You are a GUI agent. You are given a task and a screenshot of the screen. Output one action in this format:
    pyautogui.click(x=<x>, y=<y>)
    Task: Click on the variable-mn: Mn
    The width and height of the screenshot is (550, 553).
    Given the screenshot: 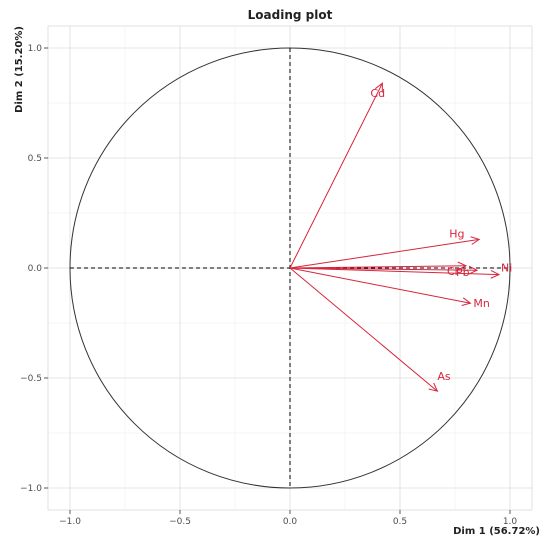 What is the action you would take?
    pyautogui.click(x=389, y=288)
    